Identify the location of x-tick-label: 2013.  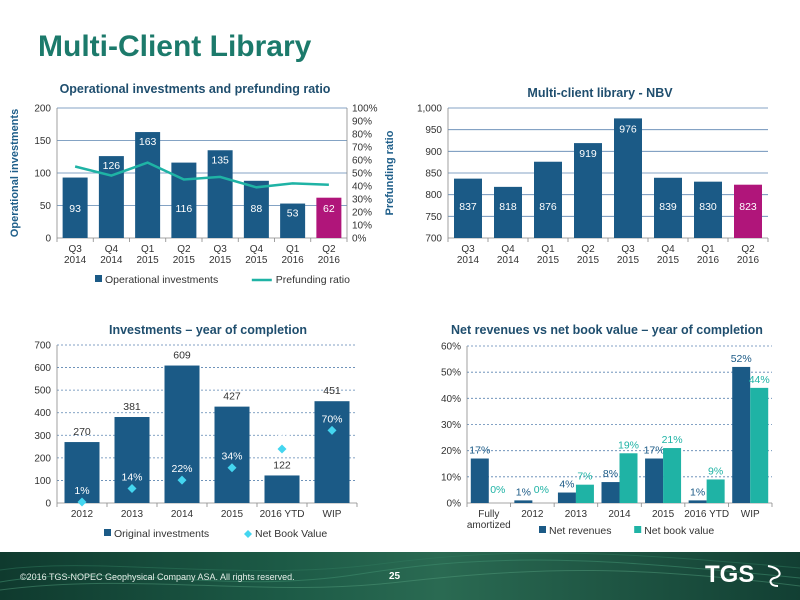
(576, 514).